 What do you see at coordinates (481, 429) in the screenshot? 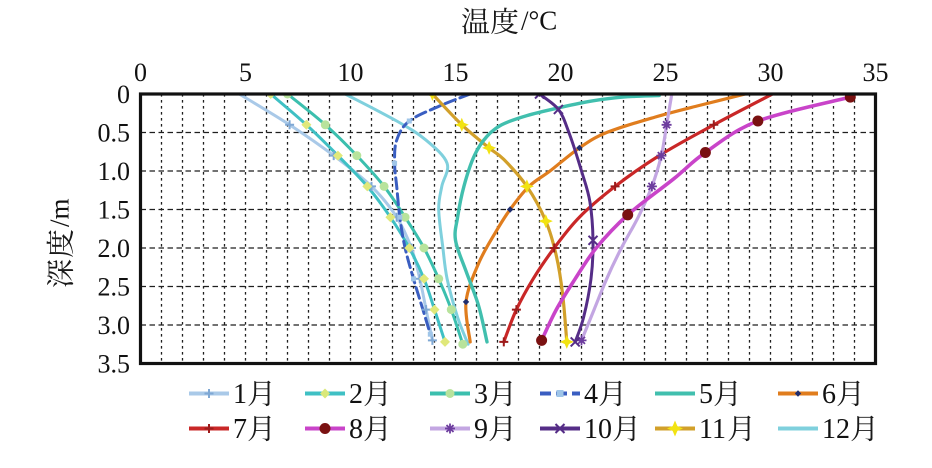
I see `svg-text: 9` at bounding box center [481, 429].